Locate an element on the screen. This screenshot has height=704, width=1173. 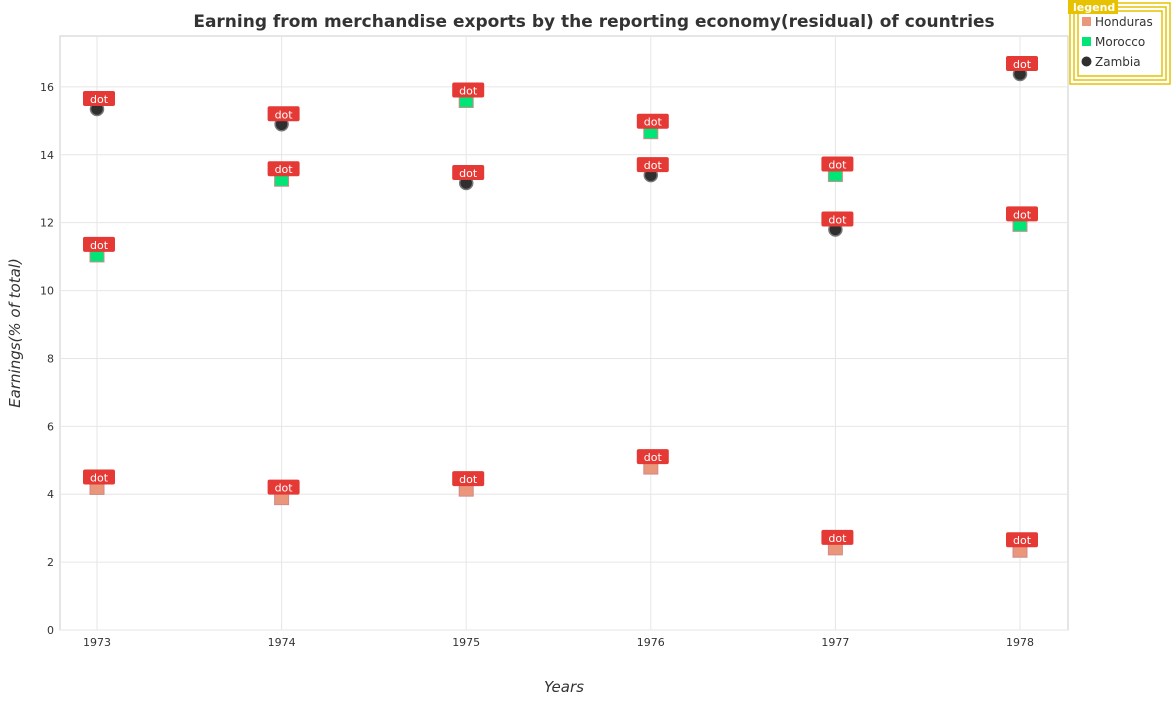
y-tick-label: 8 is located at coordinates (50, 358).